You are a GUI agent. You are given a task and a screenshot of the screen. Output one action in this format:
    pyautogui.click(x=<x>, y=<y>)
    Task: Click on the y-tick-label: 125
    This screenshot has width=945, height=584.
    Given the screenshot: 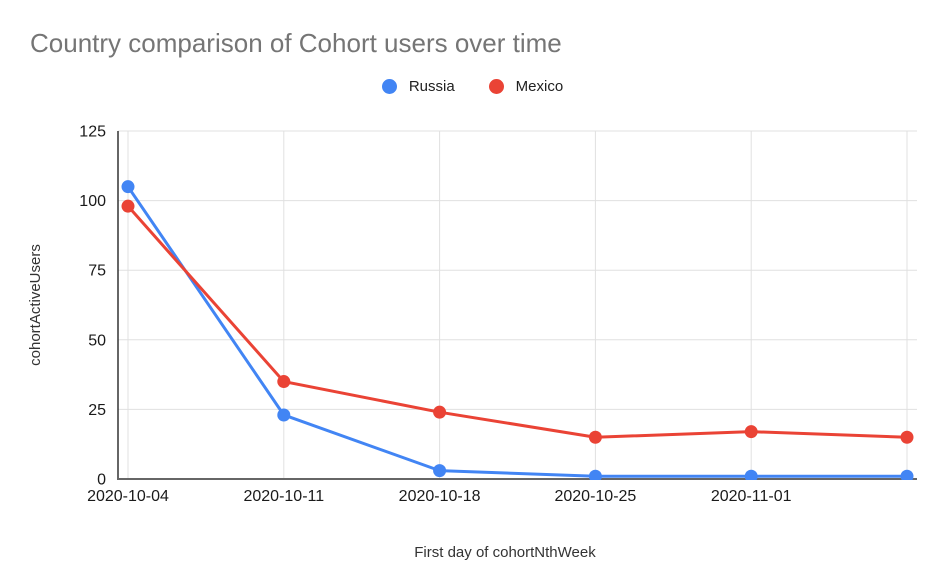 What is the action you would take?
    pyautogui.click(x=92, y=132)
    